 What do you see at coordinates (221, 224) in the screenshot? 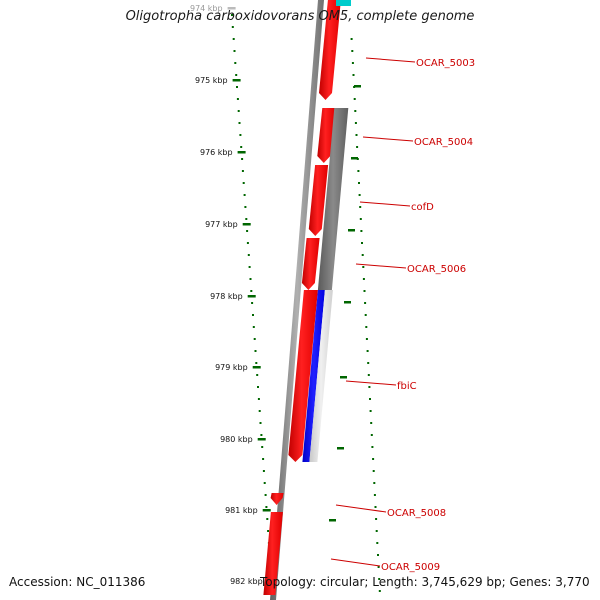
I see `ruler-tick-label: 977 kbp` at bounding box center [221, 224].